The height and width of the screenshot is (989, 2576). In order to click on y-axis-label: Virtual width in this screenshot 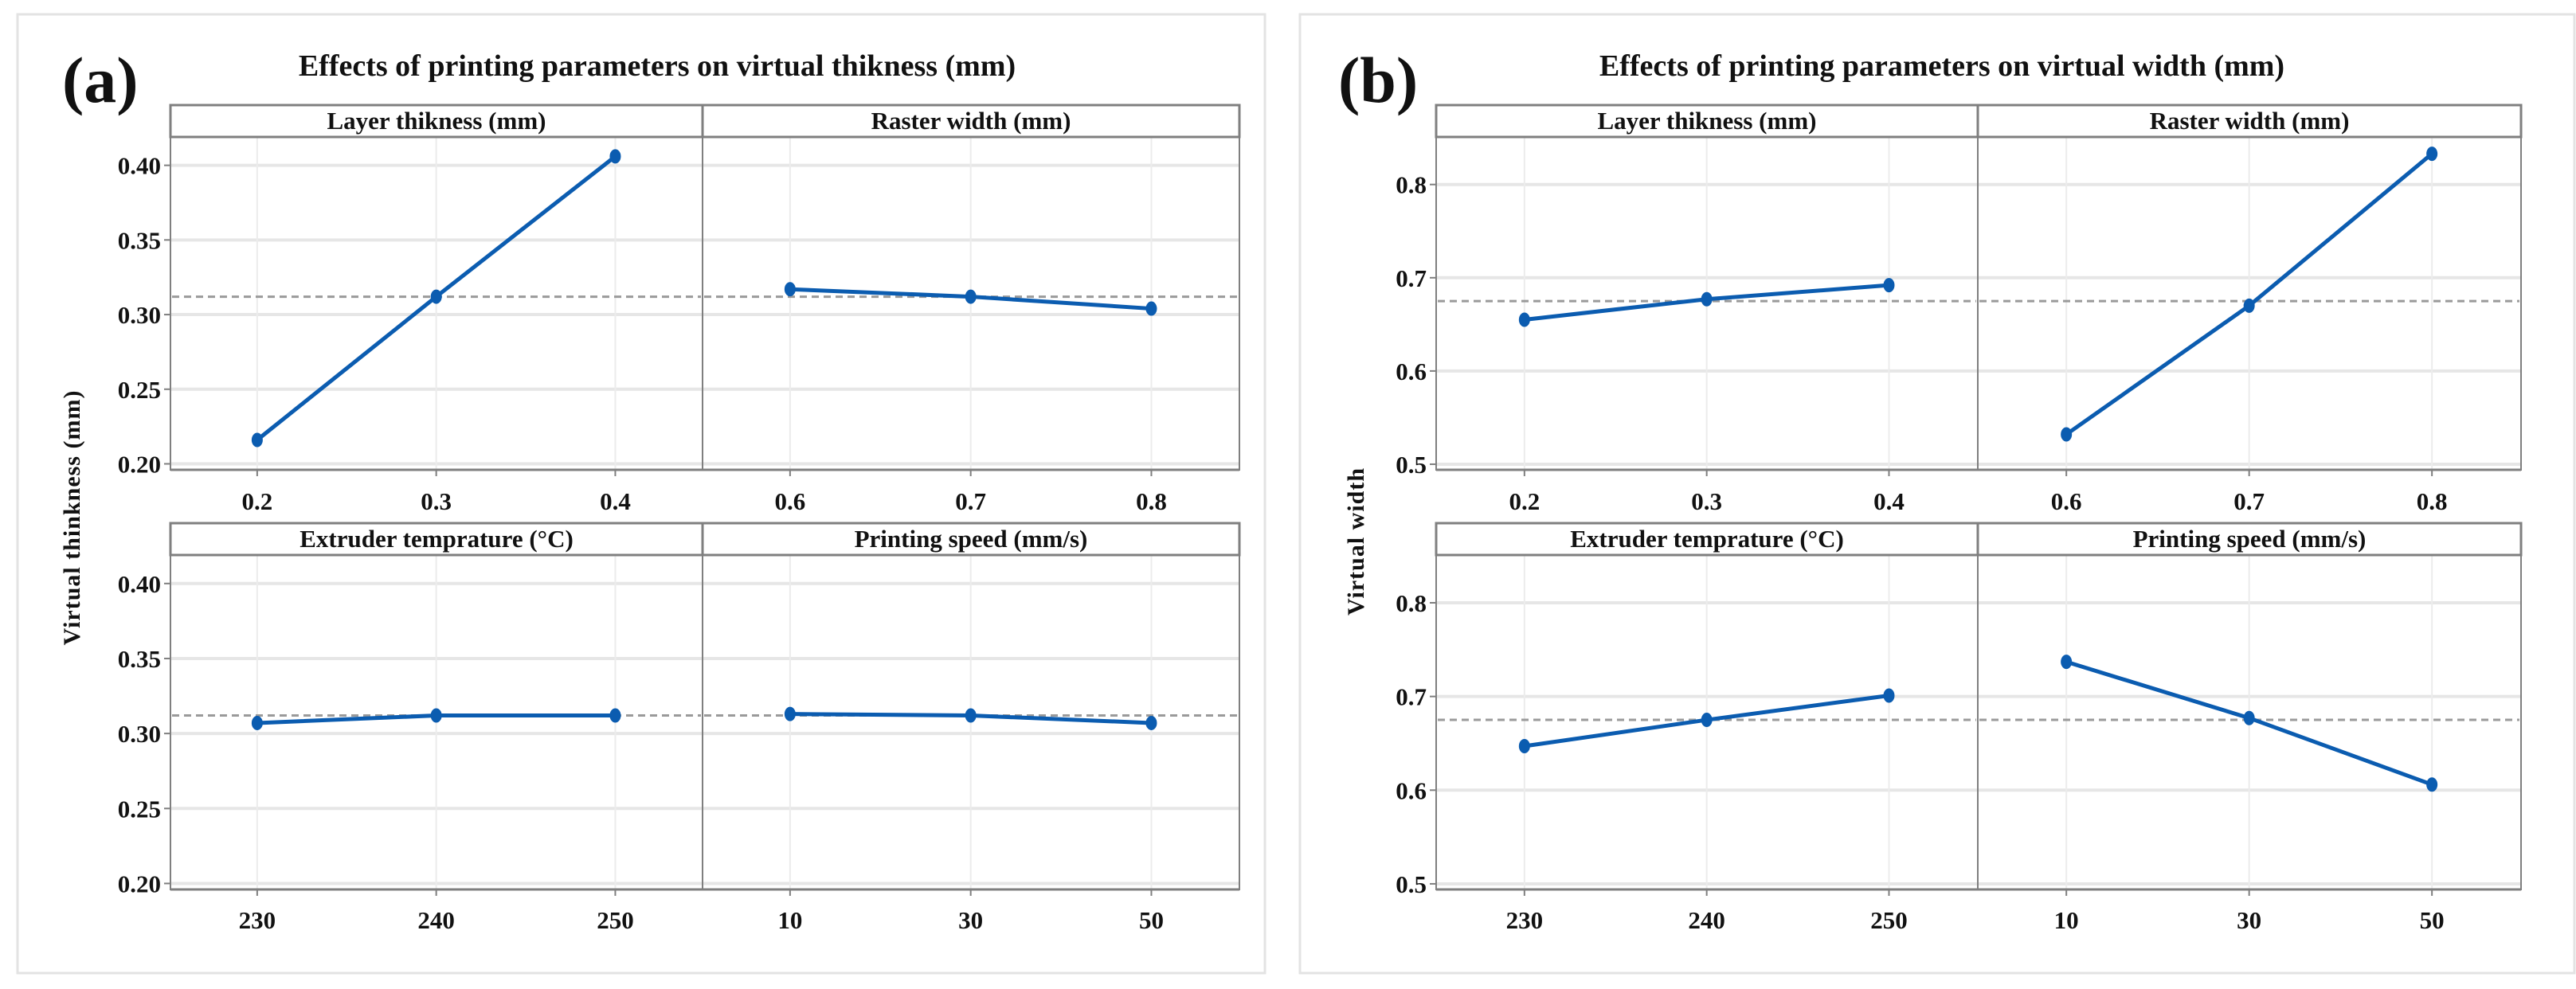, I will do `click(1356, 541)`.